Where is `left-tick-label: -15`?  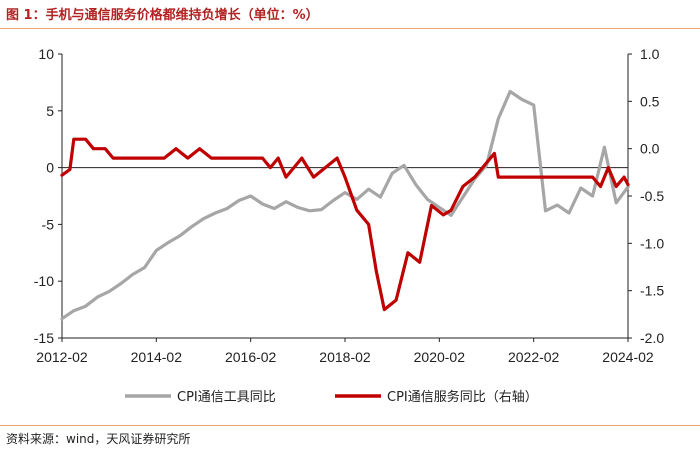 left-tick-label: -15 is located at coordinates (44, 338).